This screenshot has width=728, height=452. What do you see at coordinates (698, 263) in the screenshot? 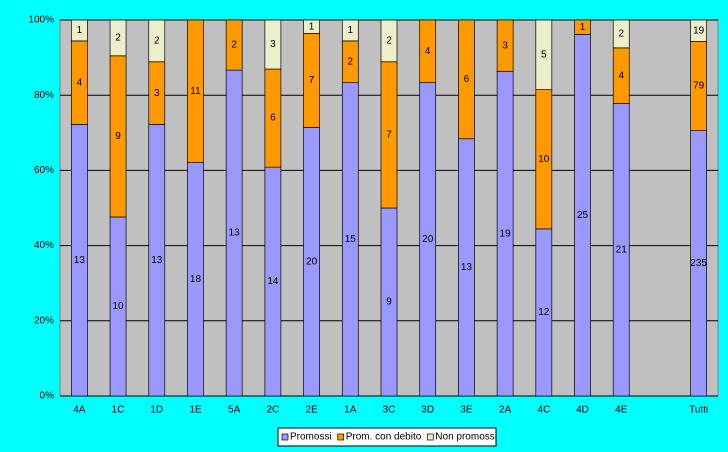
I see `data-label: 235` at bounding box center [698, 263].